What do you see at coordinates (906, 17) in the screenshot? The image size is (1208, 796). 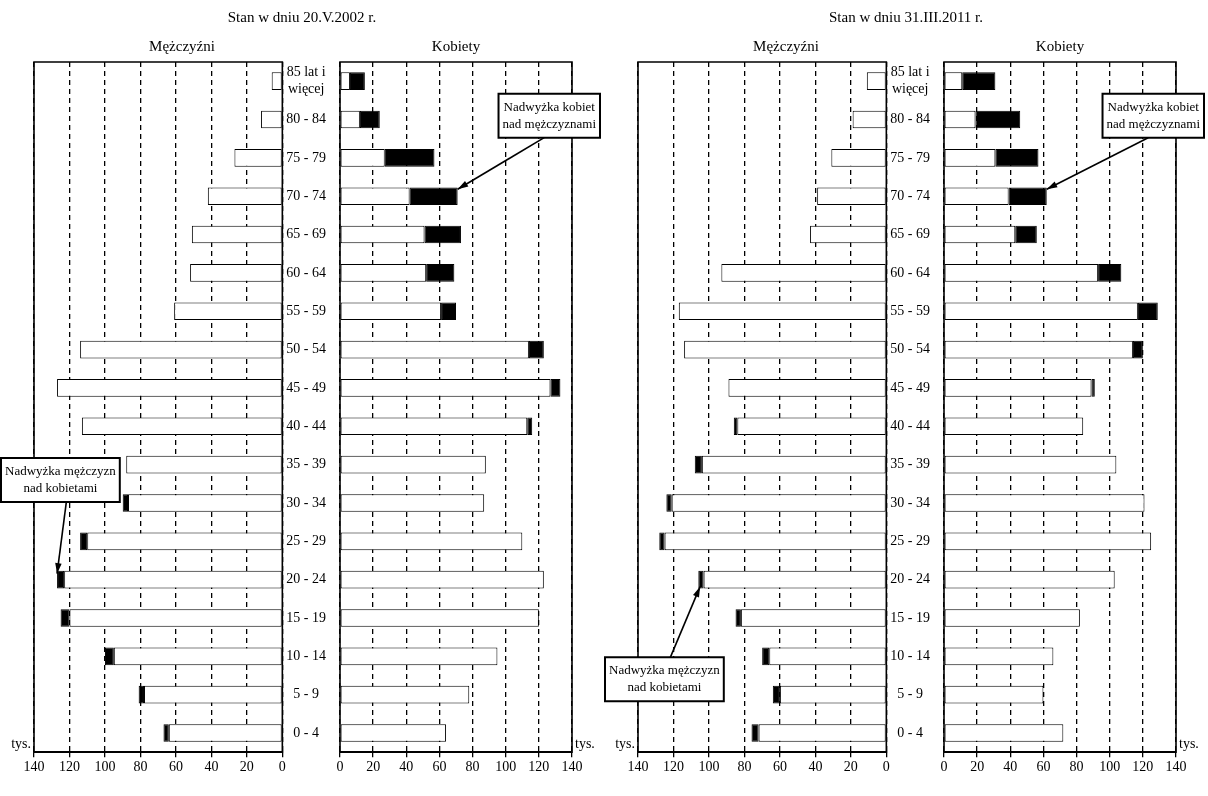 I see `chart-title: Stan w dniu 31.III.2011 r.` at bounding box center [906, 17].